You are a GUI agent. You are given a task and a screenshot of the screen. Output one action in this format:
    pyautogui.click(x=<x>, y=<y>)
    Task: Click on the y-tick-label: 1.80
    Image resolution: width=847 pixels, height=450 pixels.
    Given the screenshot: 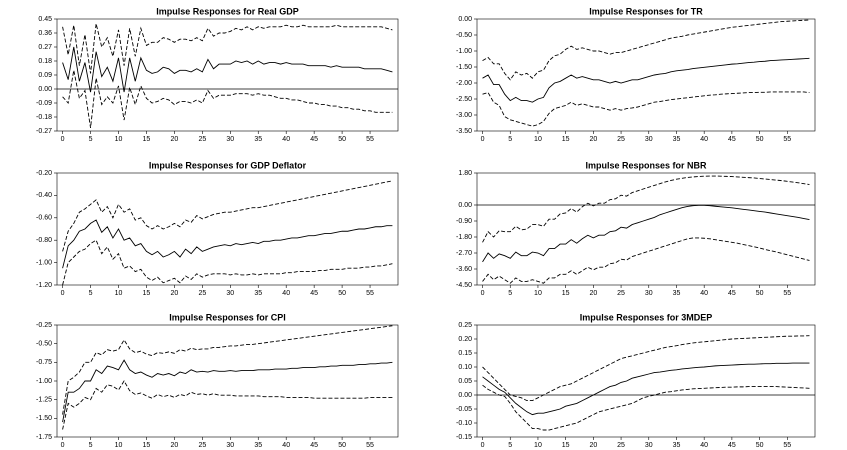 What is the action you would take?
    pyautogui.click(x=465, y=173)
    